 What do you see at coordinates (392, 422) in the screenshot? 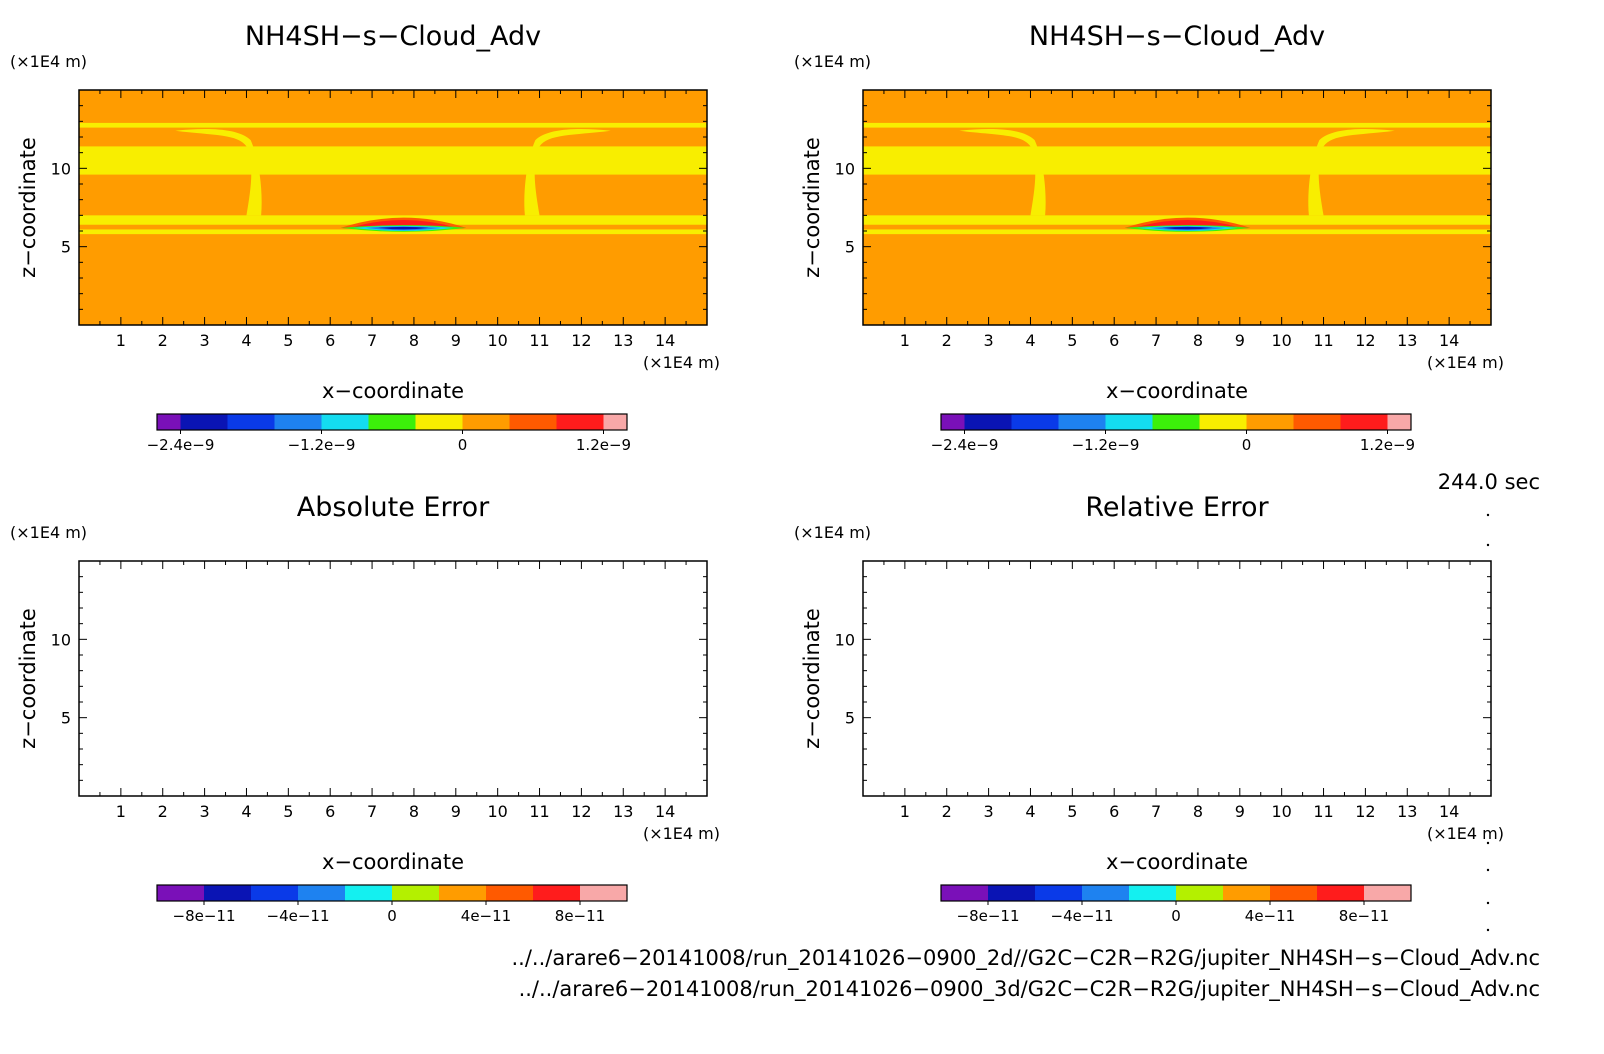
I see `colorbar-frame` at bounding box center [392, 422].